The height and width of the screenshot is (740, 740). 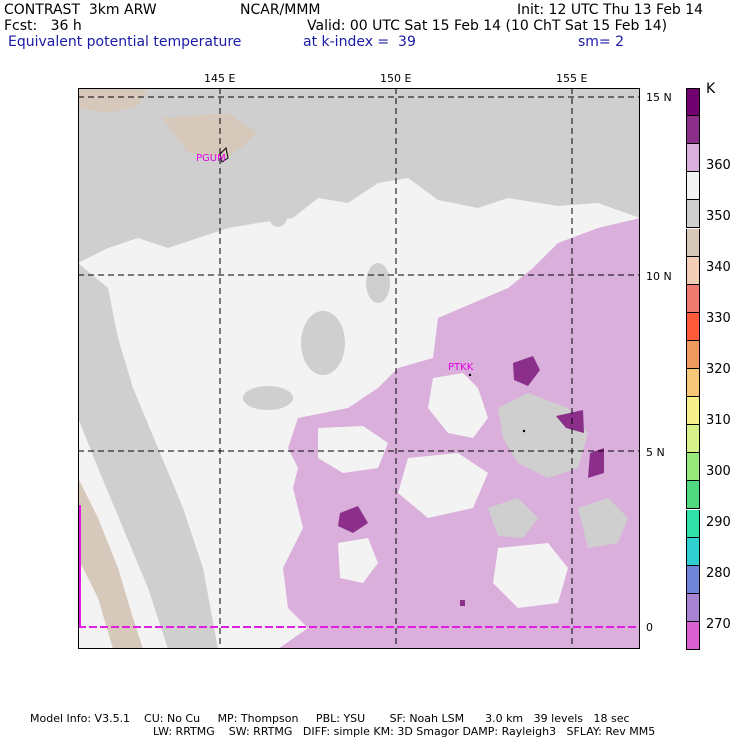 What do you see at coordinates (572, 78) in the screenshot?
I see `lon-label-155: 155 E` at bounding box center [572, 78].